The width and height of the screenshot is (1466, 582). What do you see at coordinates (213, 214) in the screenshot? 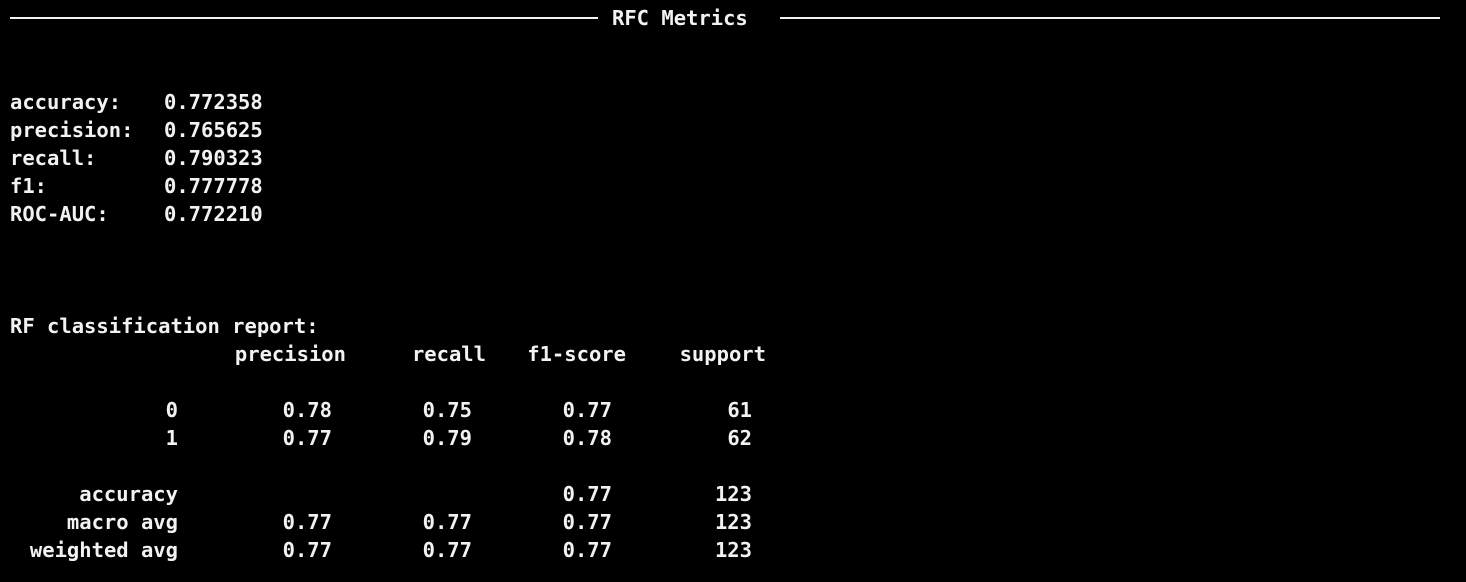
I see `metric-value: 0.772210` at bounding box center [213, 214].